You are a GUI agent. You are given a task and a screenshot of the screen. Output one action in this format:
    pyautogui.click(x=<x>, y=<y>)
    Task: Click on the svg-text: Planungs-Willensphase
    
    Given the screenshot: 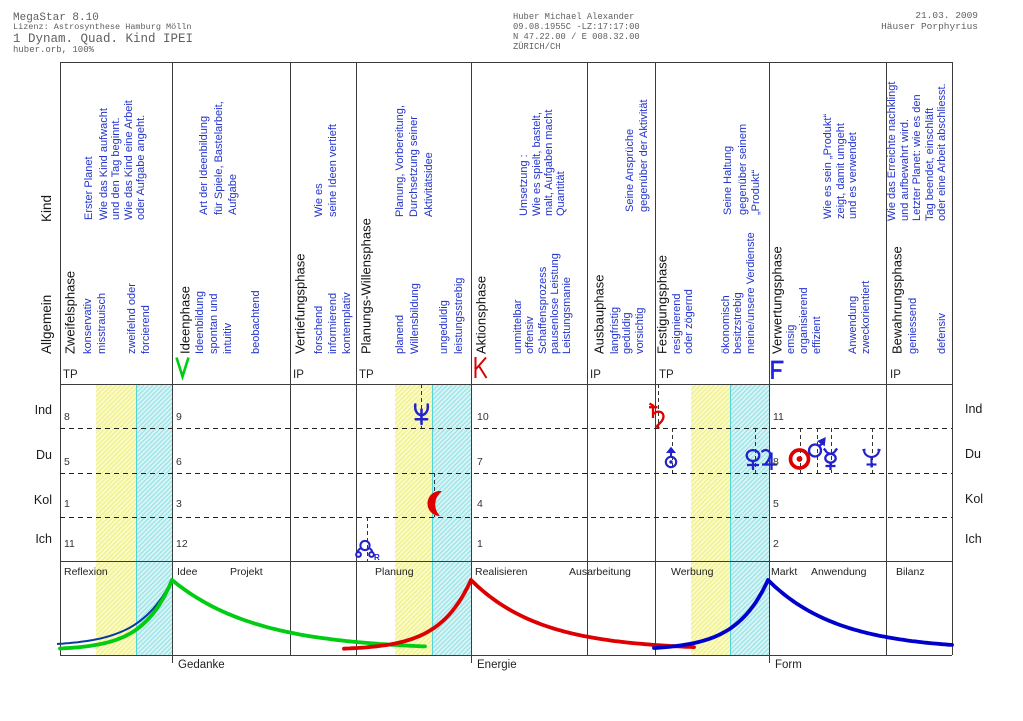 What is the action you would take?
    pyautogui.click(x=366, y=286)
    